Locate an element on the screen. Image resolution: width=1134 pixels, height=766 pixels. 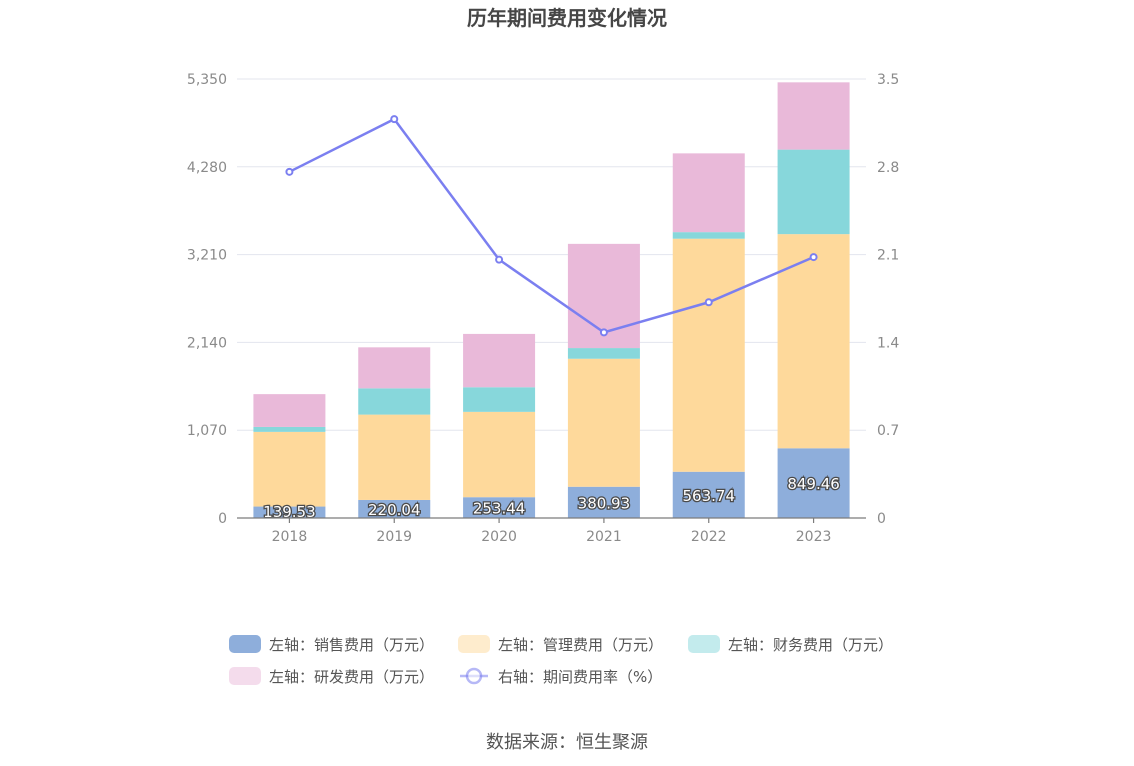
rate-line is located at coordinates (551, 225).